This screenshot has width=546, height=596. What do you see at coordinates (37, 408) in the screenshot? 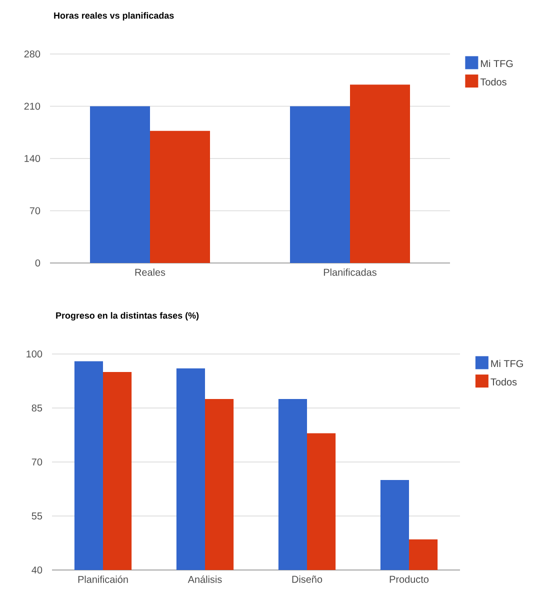
I see `y-tick-label: 85` at bounding box center [37, 408].